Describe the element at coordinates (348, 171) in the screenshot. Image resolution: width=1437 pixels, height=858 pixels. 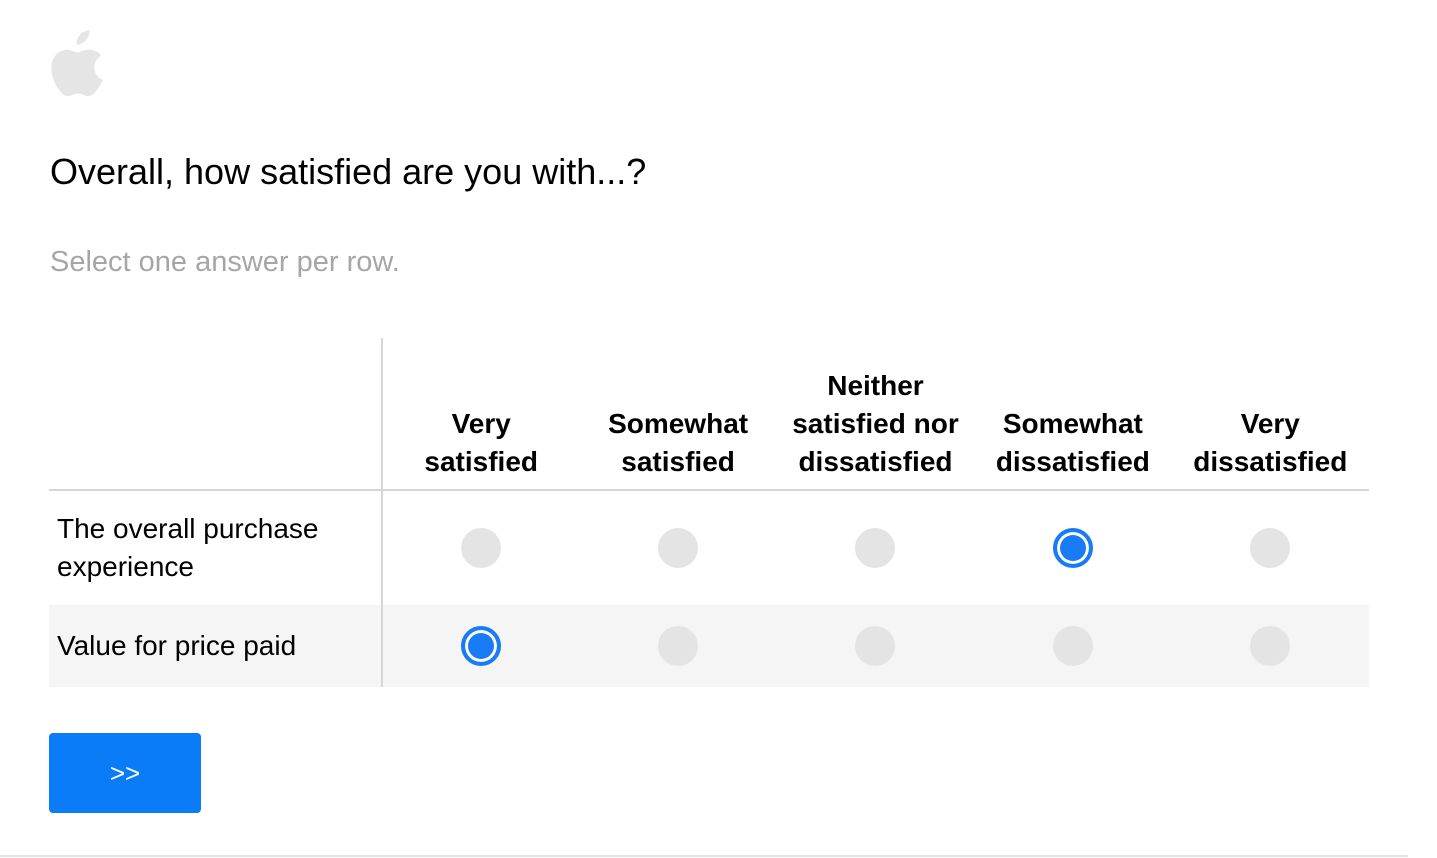
I see `question-title: Overall, how satisfied are you with...?` at that location.